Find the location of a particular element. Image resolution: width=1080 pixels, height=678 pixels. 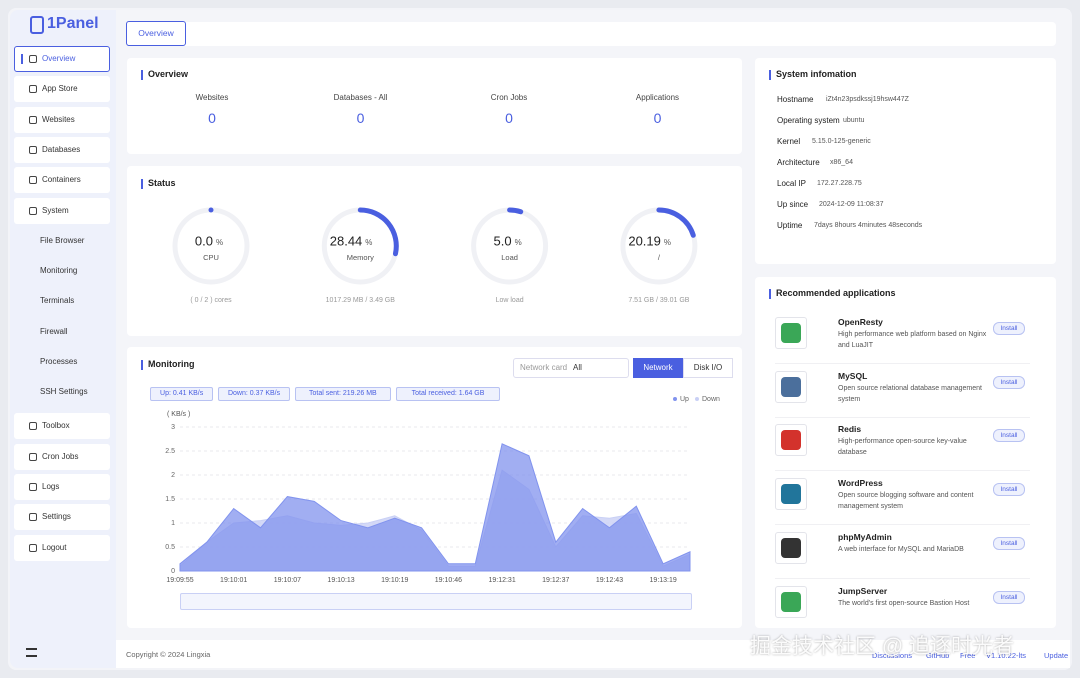

footer-link: GitHub is located at coordinates (938, 655).